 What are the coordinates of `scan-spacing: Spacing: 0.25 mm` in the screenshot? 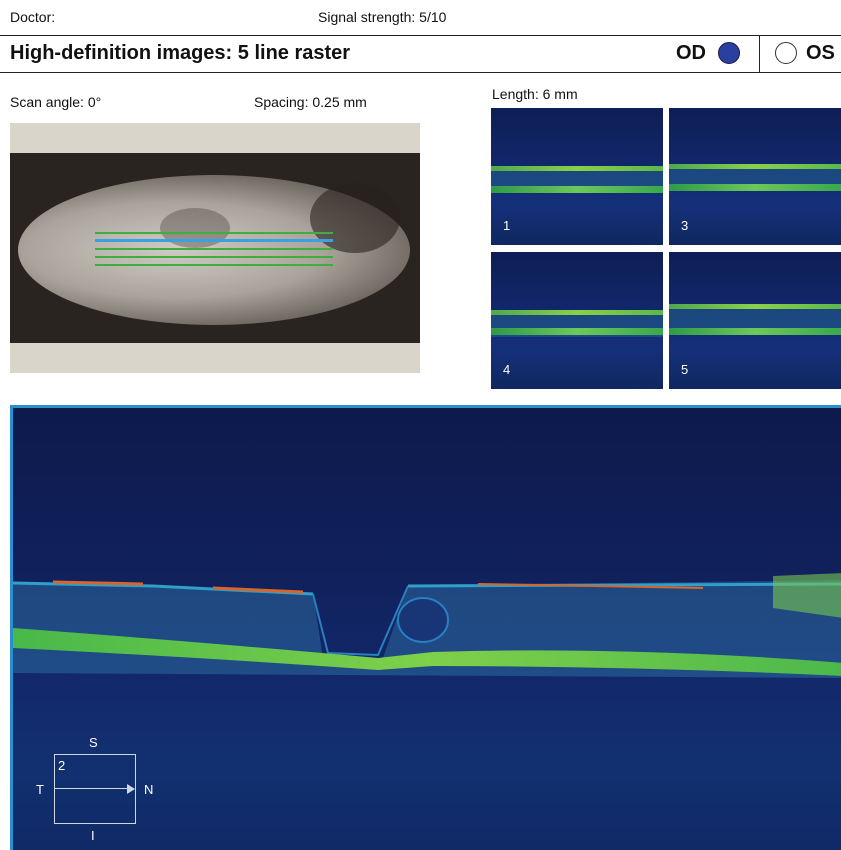 It's located at (310, 102).